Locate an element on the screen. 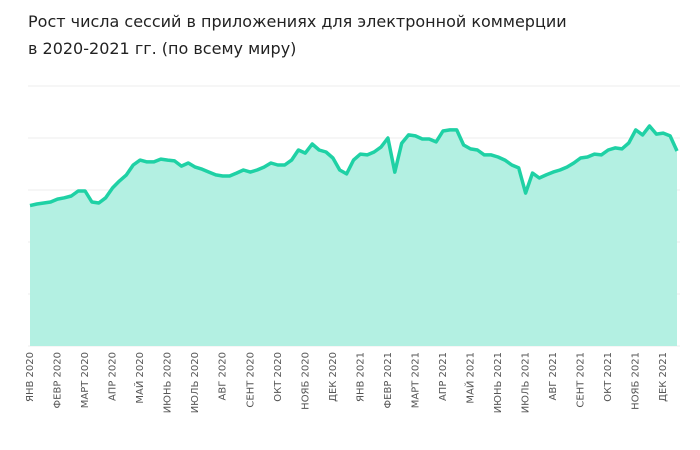 Image resolution: width=700 pixels, height=450 pixels. x-tick-label: АВГ 2020 is located at coordinates (223, 376).